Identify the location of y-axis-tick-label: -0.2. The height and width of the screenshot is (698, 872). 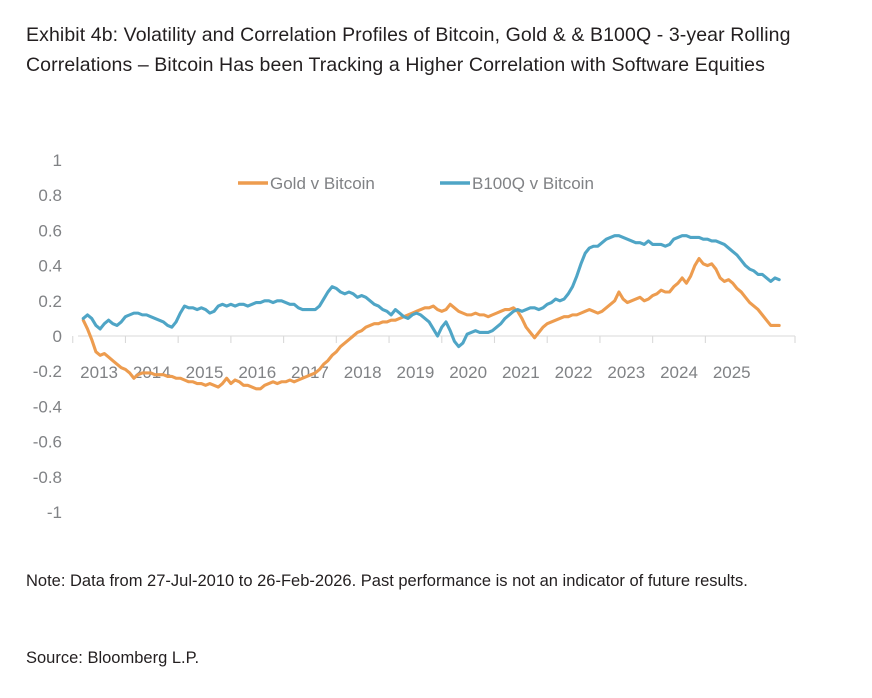
(47, 371).